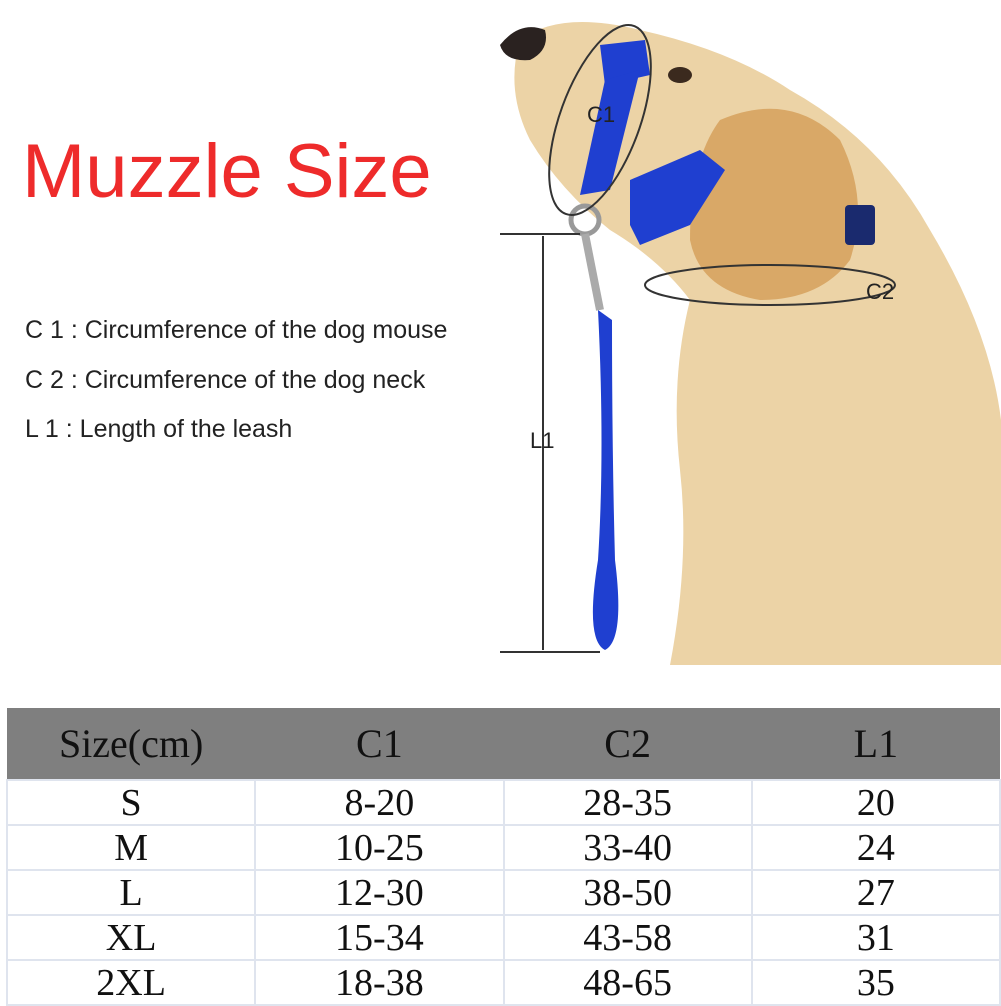 This screenshot has height=1006, width=1001. What do you see at coordinates (875, 982) in the screenshot?
I see `table-cell: 35` at bounding box center [875, 982].